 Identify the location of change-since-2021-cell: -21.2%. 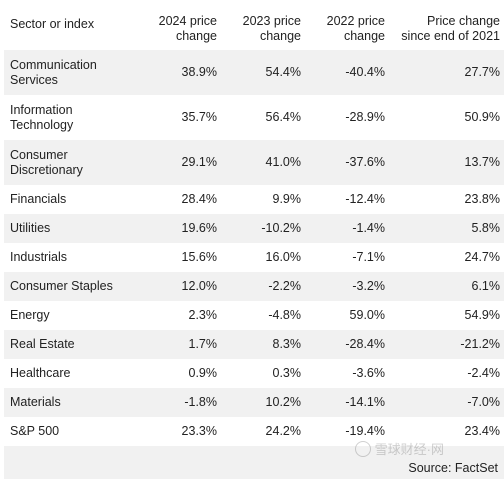
(446, 344).